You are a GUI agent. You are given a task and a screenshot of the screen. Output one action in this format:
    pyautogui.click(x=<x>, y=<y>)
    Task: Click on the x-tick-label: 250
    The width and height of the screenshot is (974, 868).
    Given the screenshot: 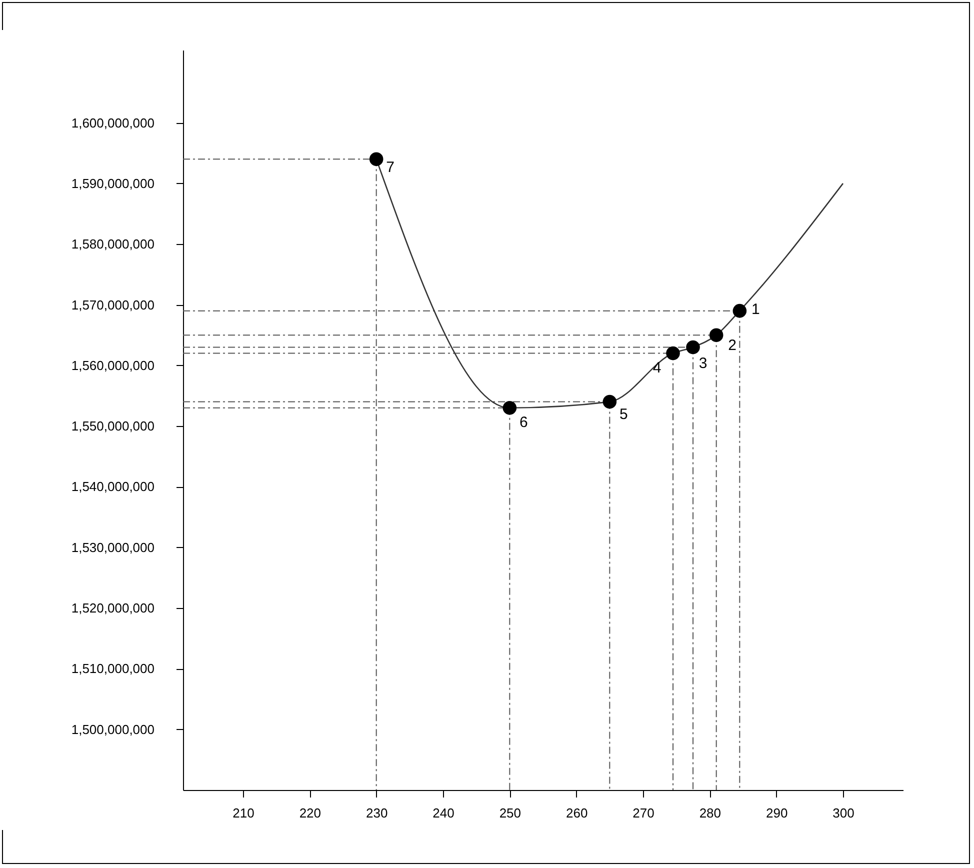 What is the action you would take?
    pyautogui.click(x=510, y=813)
    